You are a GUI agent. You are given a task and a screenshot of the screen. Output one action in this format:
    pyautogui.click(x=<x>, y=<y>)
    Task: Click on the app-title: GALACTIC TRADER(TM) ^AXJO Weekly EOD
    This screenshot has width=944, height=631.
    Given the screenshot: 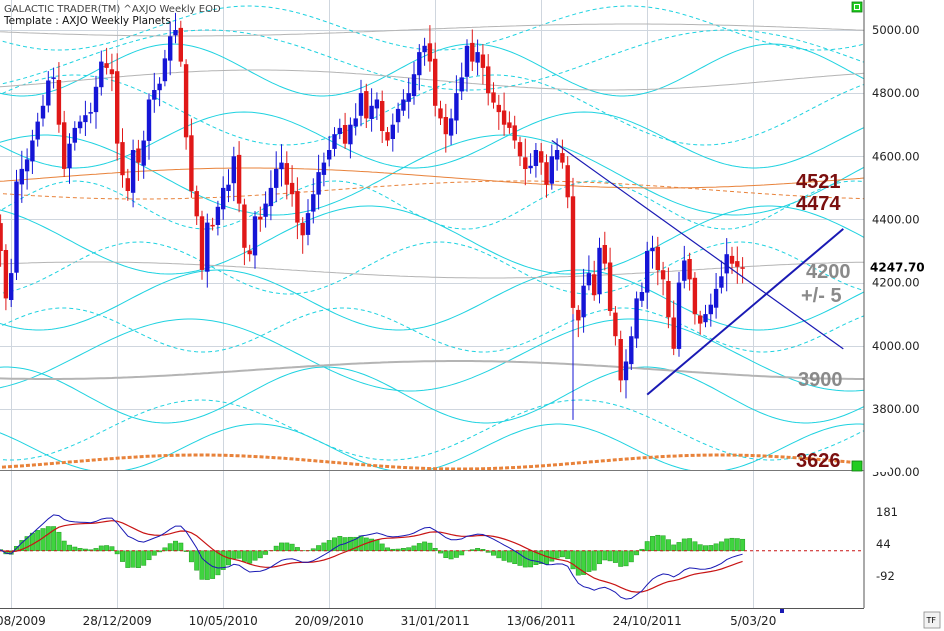 What is the action you would take?
    pyautogui.click(x=112, y=9)
    